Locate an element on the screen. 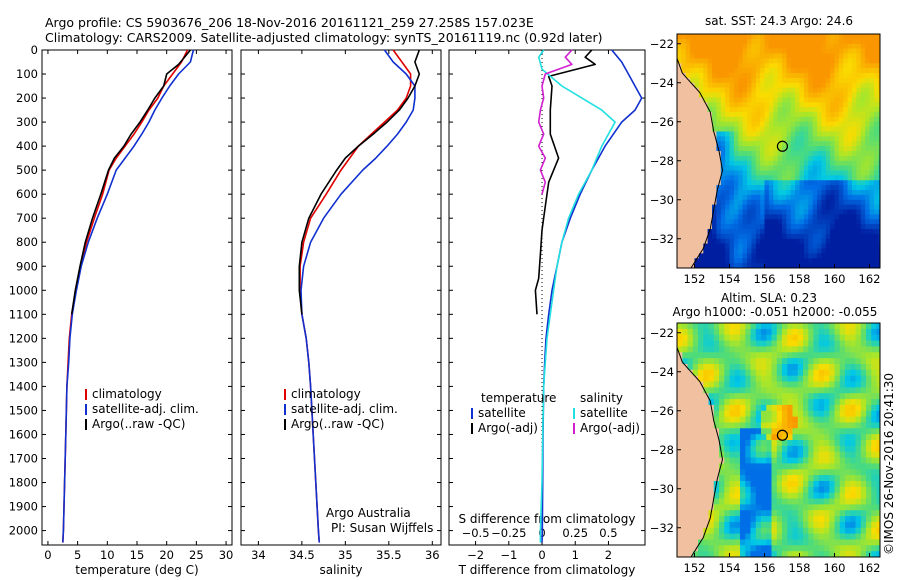 The height and width of the screenshot is (580, 900). x-tick-label: 5 is located at coordinates (77, 555).